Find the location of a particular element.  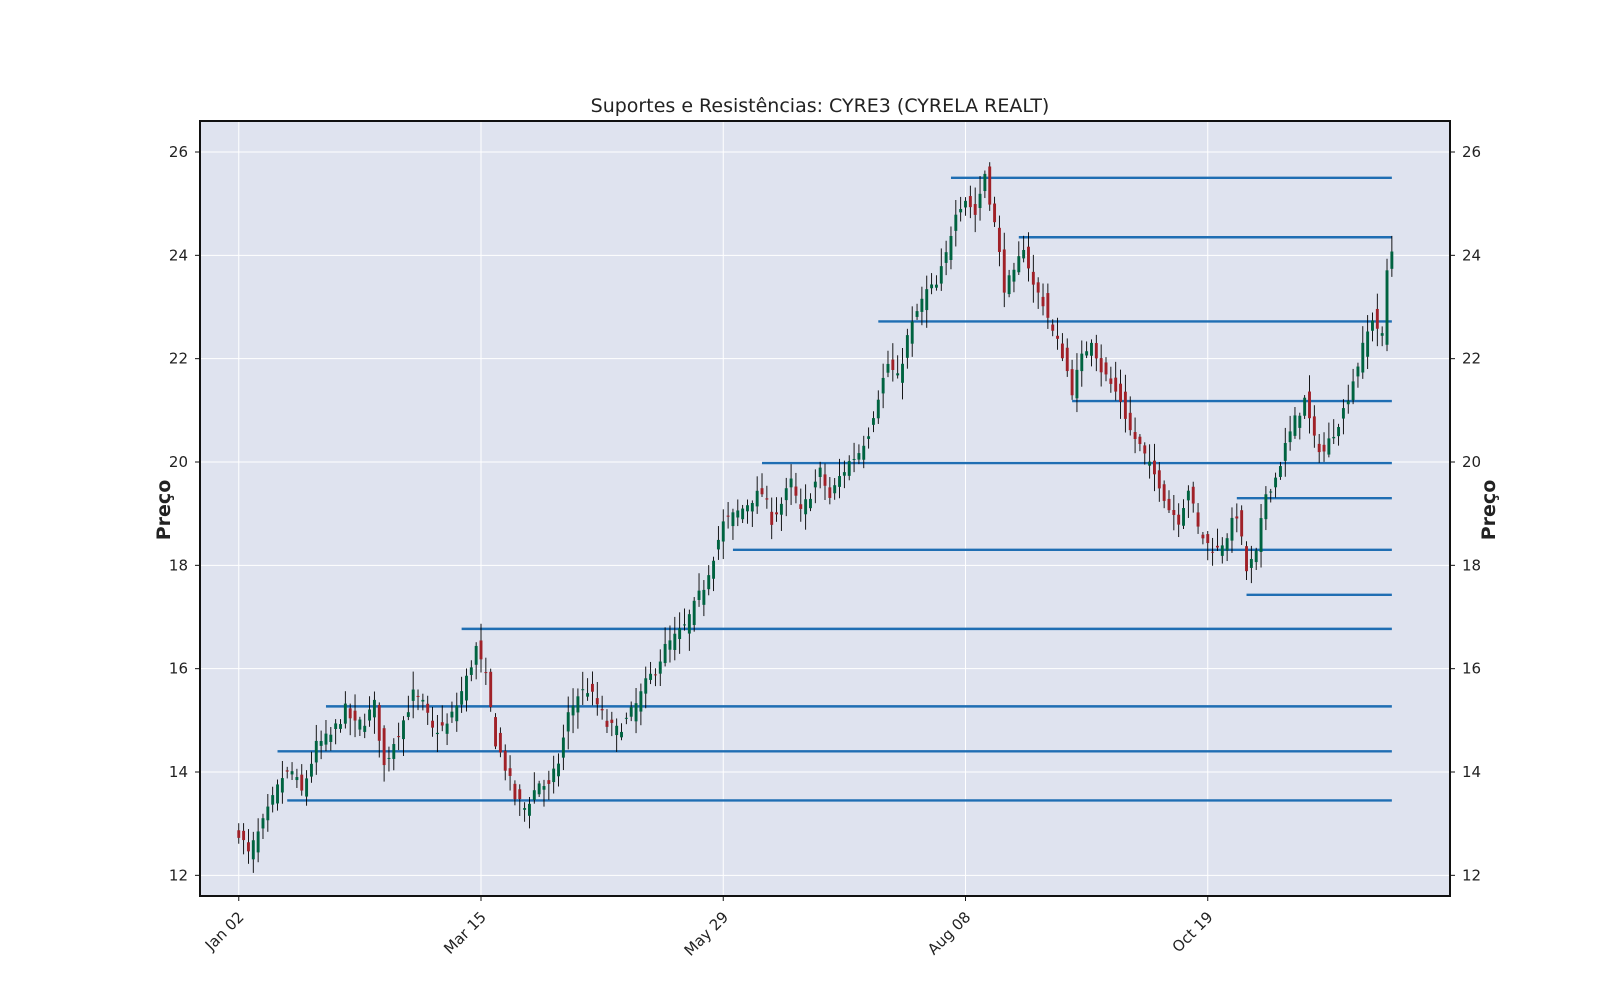

y-axis-label-right: Preço is located at coordinates (1489, 510).